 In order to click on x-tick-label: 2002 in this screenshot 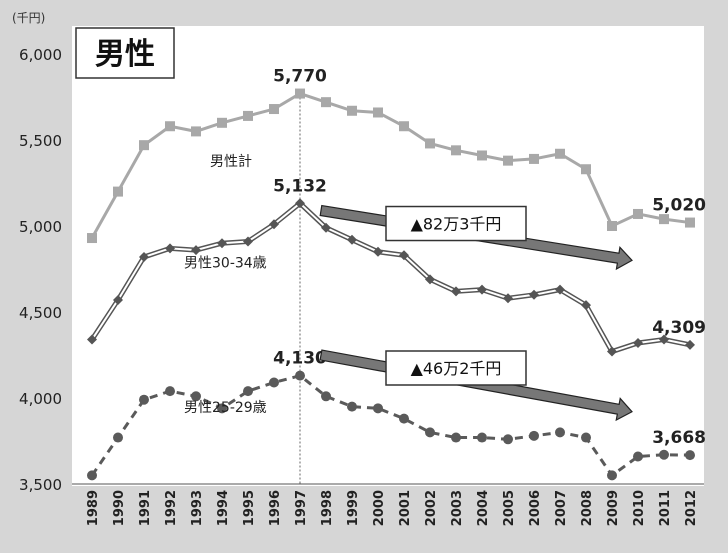, I will do `click(431, 508)`.